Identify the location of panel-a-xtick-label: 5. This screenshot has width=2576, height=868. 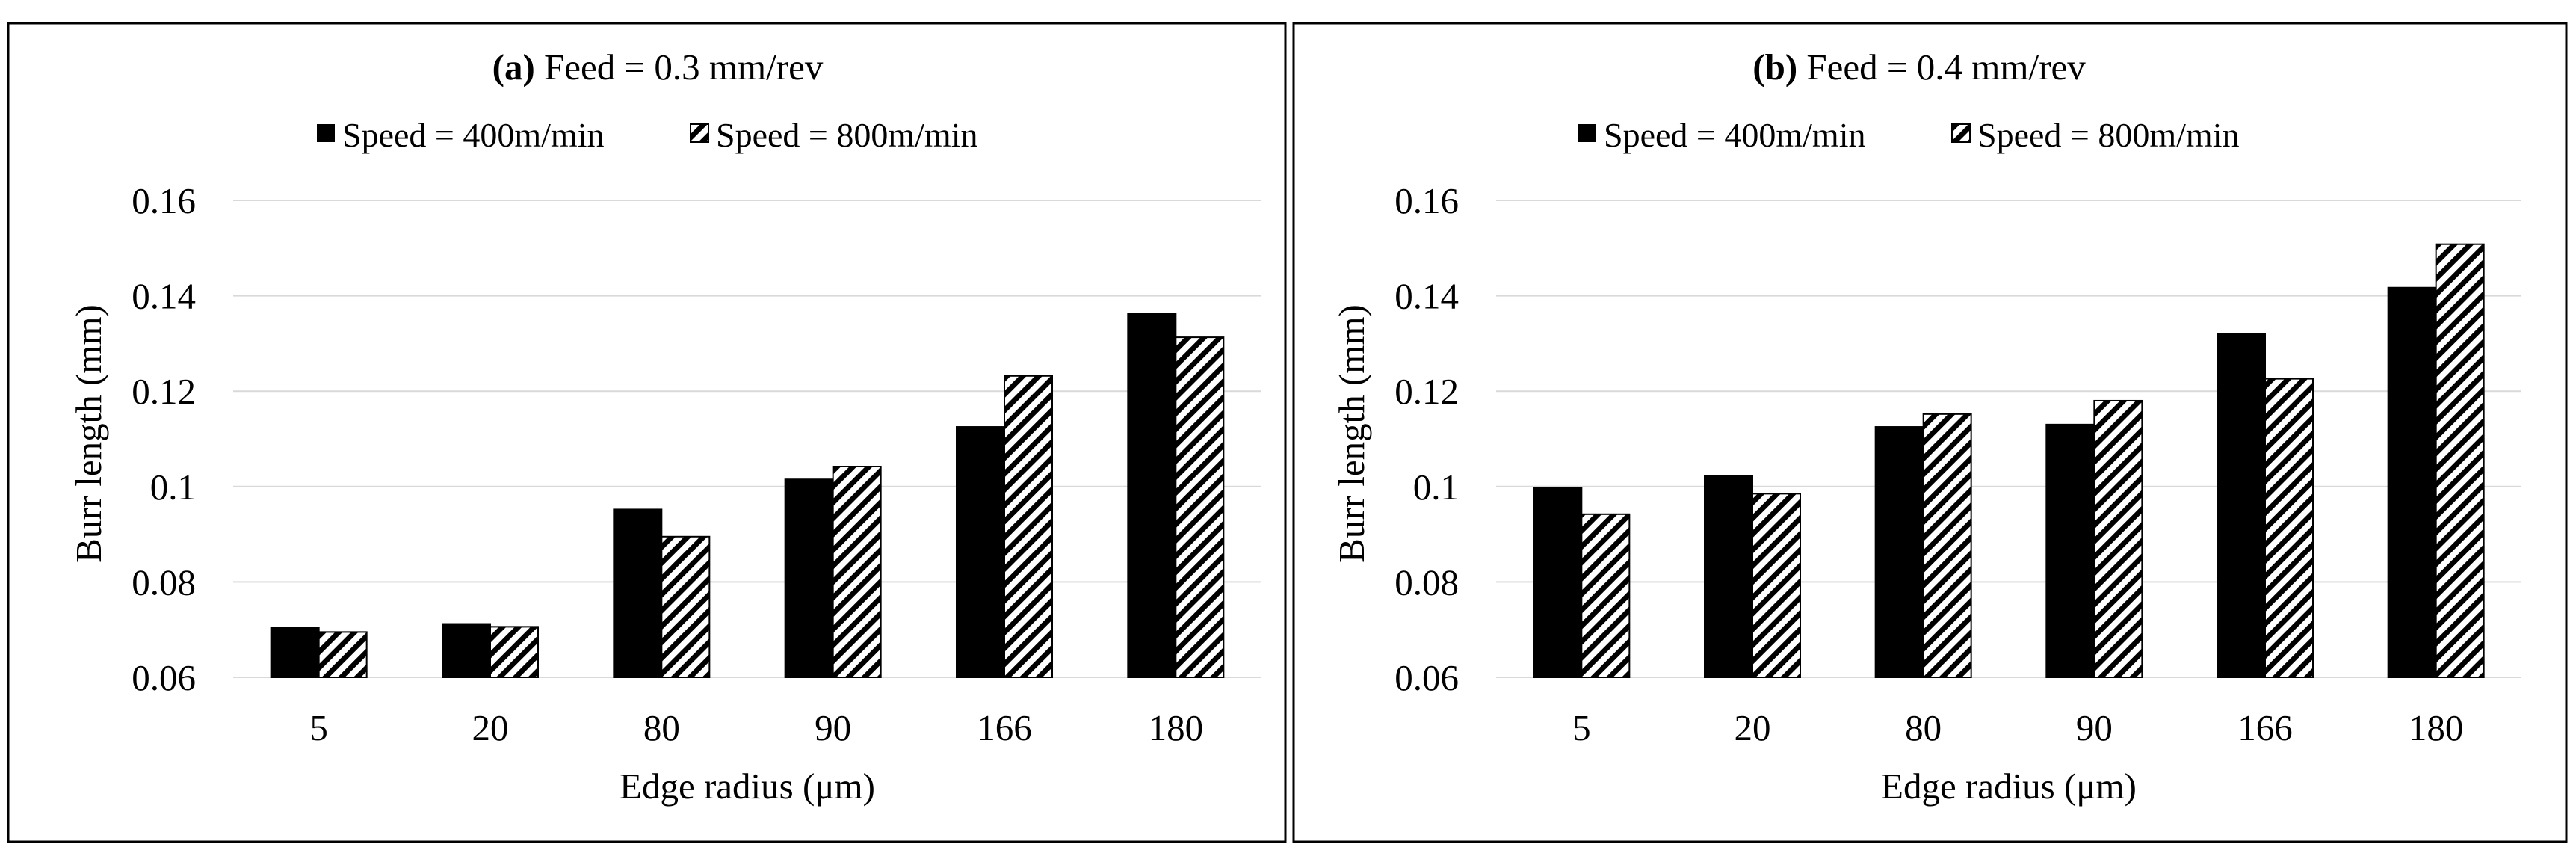
(319, 727).